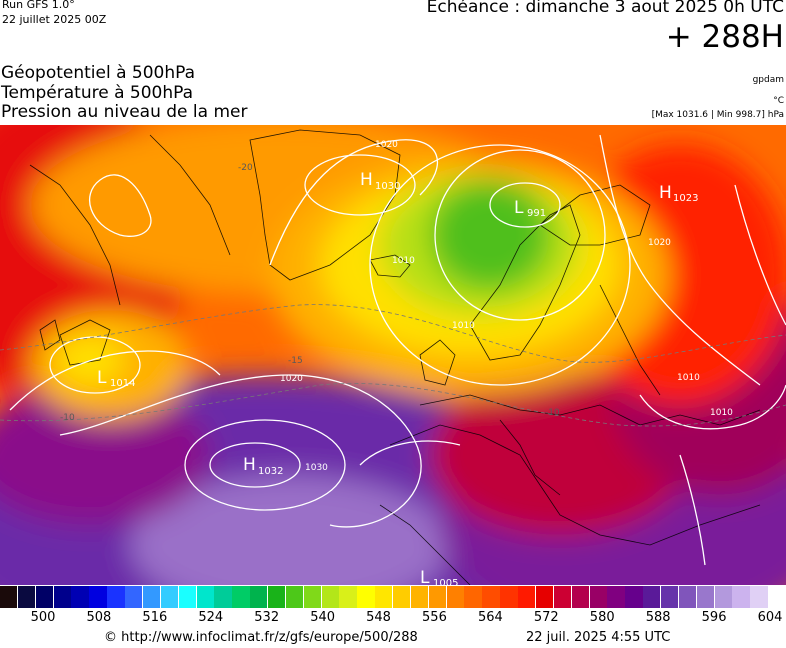 Image resolution: width=786 pixels, height=648 pixels. I want to click on low-pressure-value: 1005, so click(445, 581).